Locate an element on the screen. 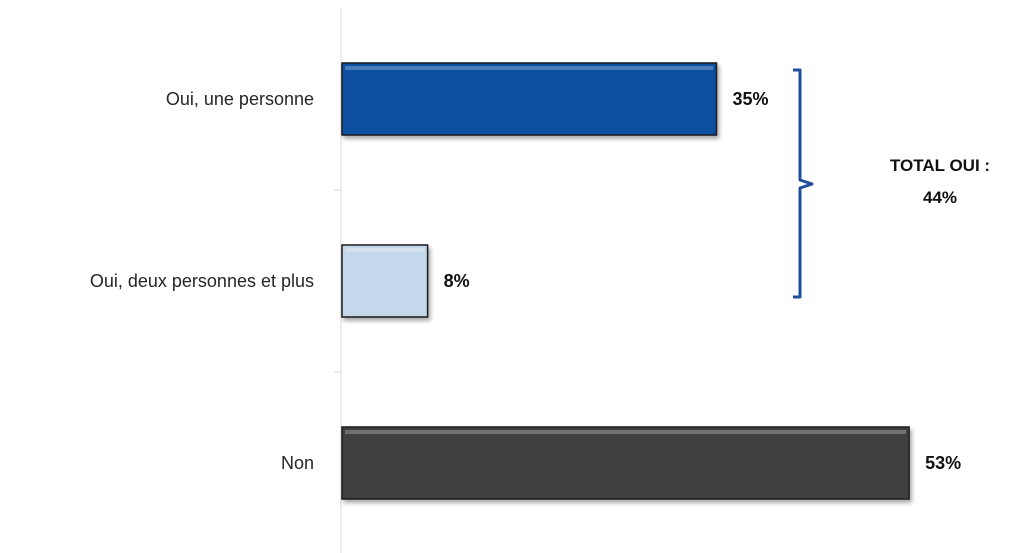 Image resolution: width=1013 pixels, height=553 pixels. category-label: Non is located at coordinates (297, 463).